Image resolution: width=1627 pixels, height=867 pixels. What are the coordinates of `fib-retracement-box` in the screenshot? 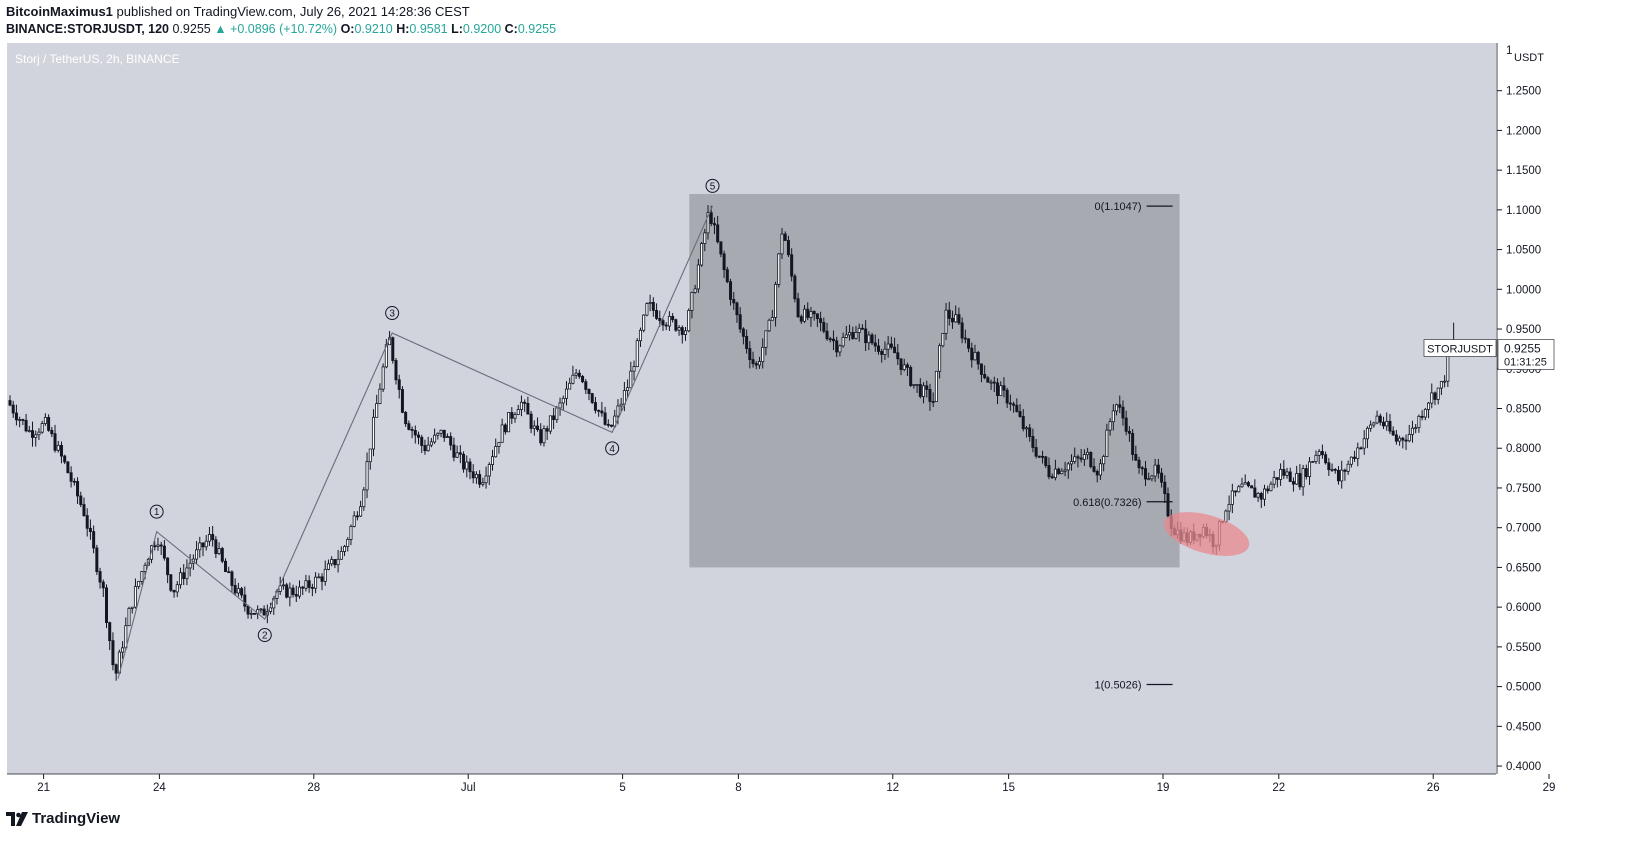 It's located at (934, 380).